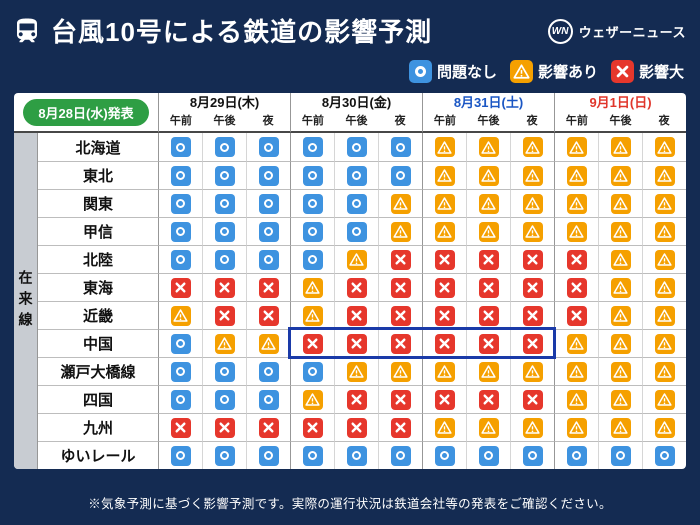 This screenshot has width=700, height=525. Describe the element at coordinates (242, 32) in the screenshot. I see `page-title: 台風10号による鉄道の影響予測` at that location.